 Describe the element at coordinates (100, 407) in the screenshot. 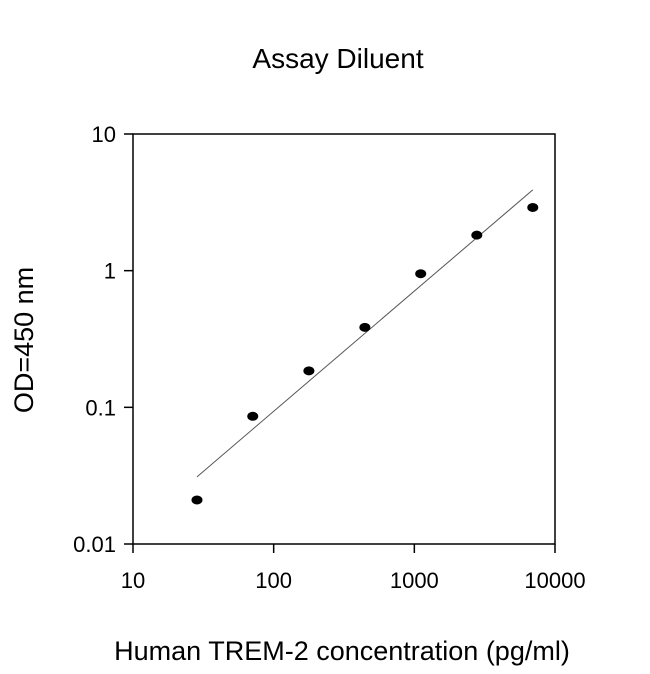

I see `y-tick-label-1: 0.1` at that location.